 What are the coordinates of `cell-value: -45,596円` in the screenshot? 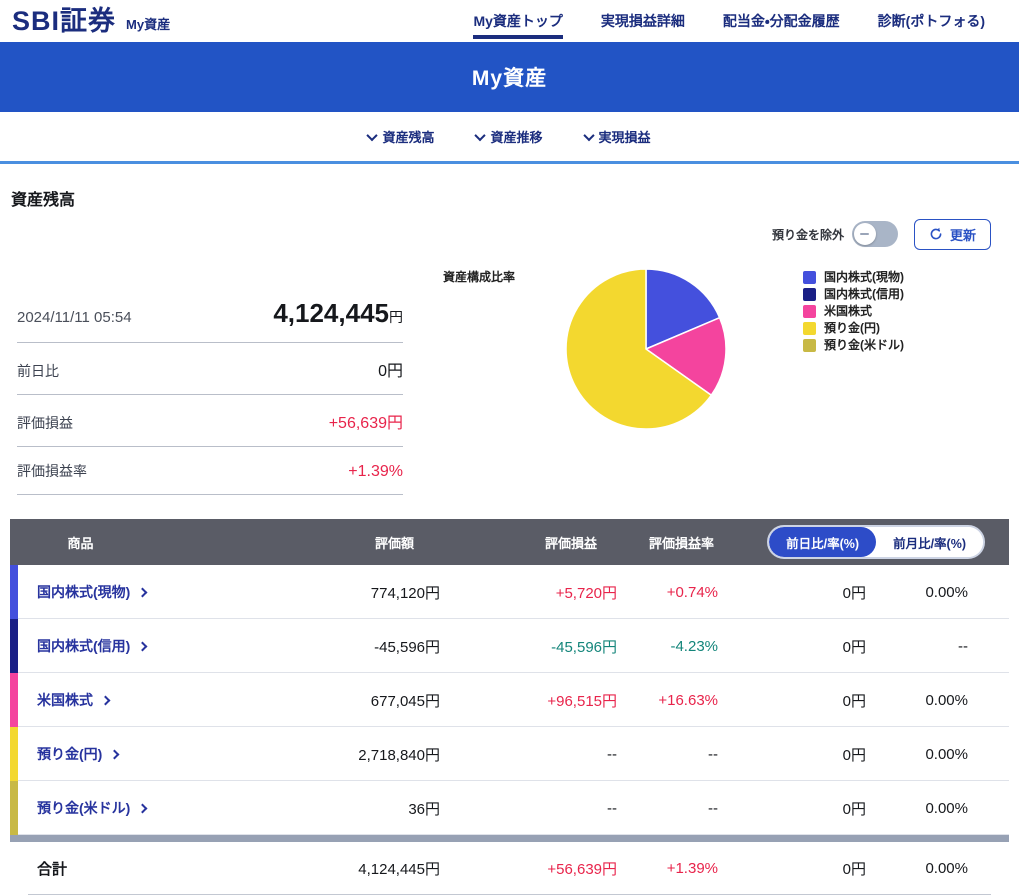 It's located at (407, 647).